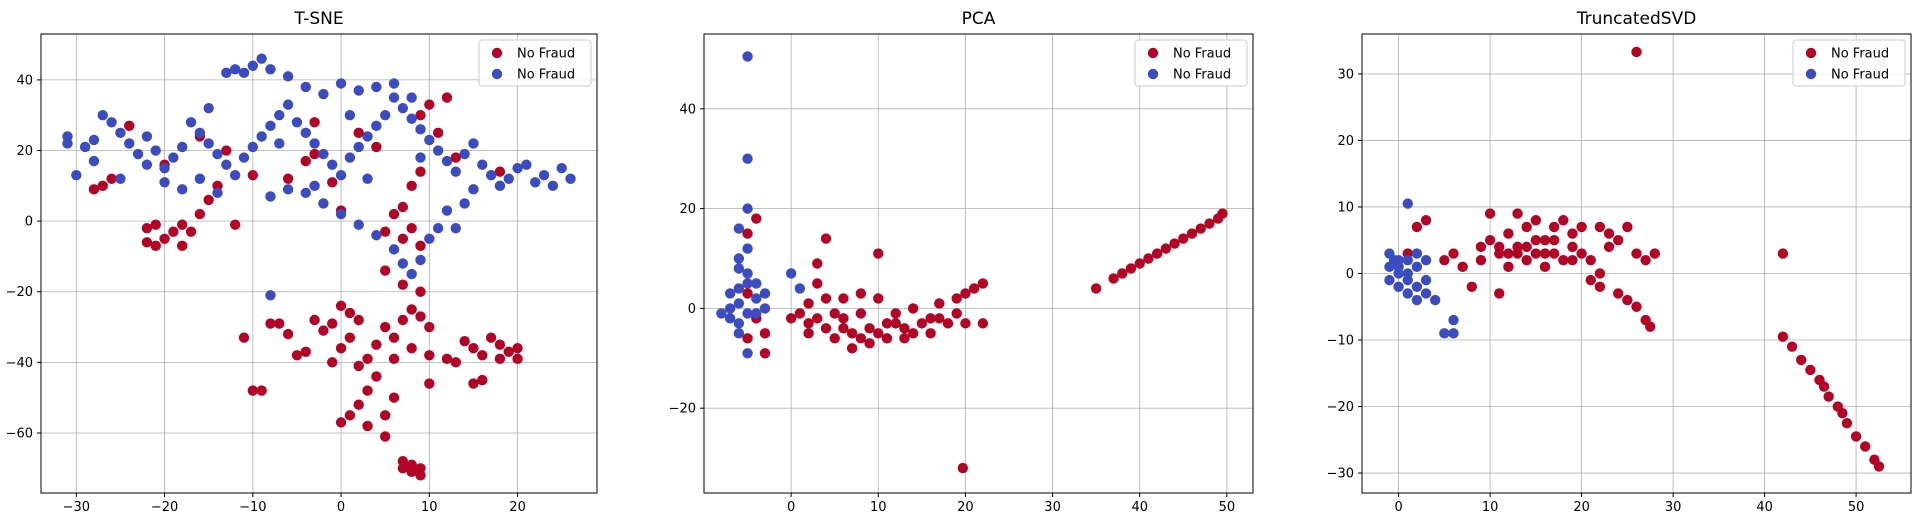 Image resolution: width=1919 pixels, height=529 pixels. What do you see at coordinates (1673, 507) in the screenshot?
I see `x-tick-label: 30` at bounding box center [1673, 507].